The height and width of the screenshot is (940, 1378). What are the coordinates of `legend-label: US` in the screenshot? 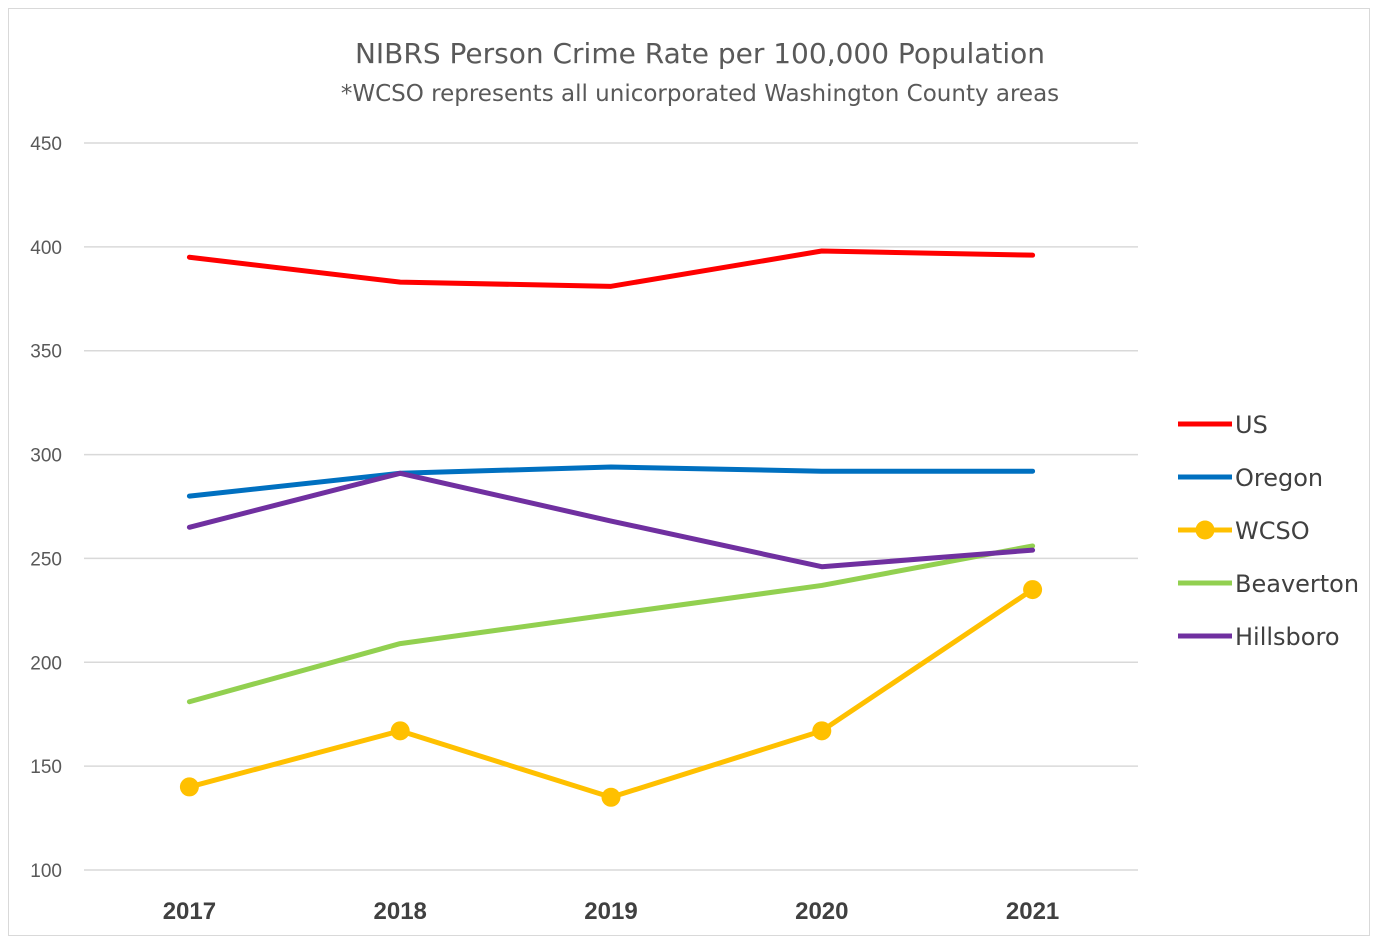 It's located at (1251, 425).